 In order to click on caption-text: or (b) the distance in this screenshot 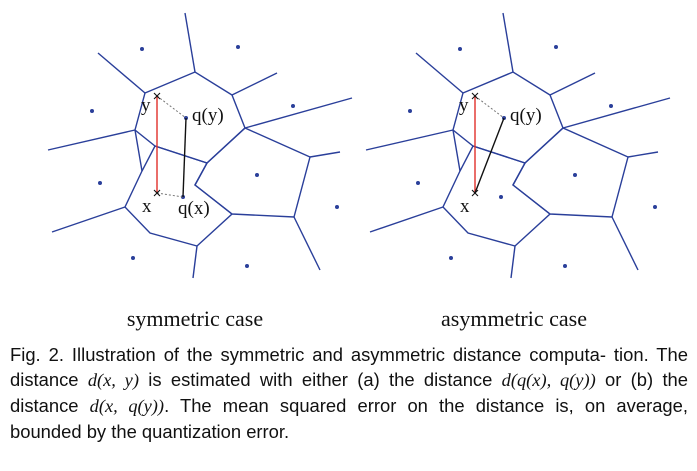, I will do `click(349, 392)`.